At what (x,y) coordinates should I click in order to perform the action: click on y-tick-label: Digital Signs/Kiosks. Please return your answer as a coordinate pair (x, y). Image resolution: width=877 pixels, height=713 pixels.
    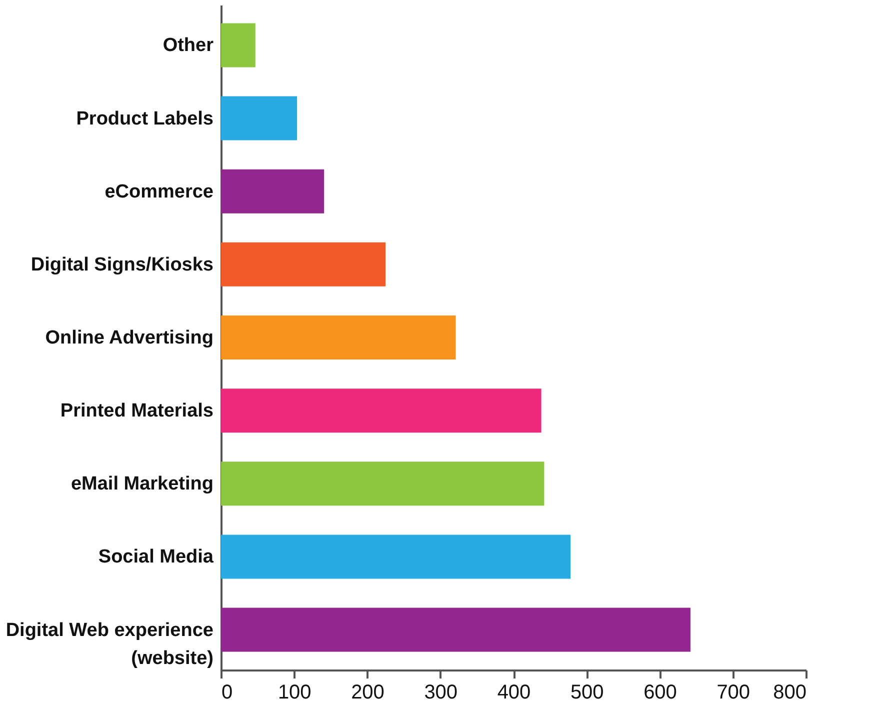
    Looking at the image, I should click on (122, 265).